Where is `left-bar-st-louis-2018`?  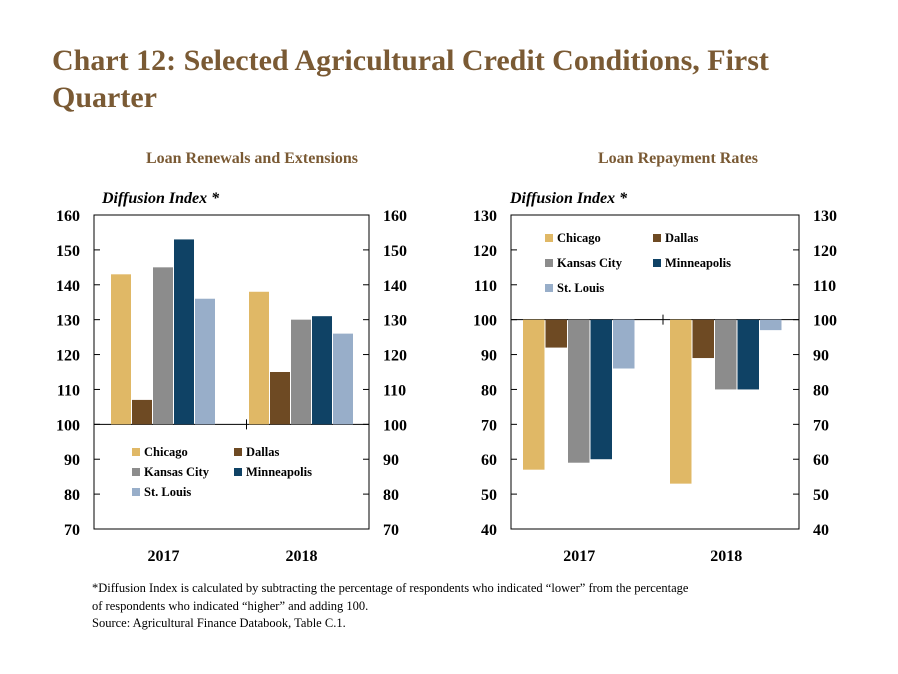
left-bar-st-louis-2018 is located at coordinates (343, 379).